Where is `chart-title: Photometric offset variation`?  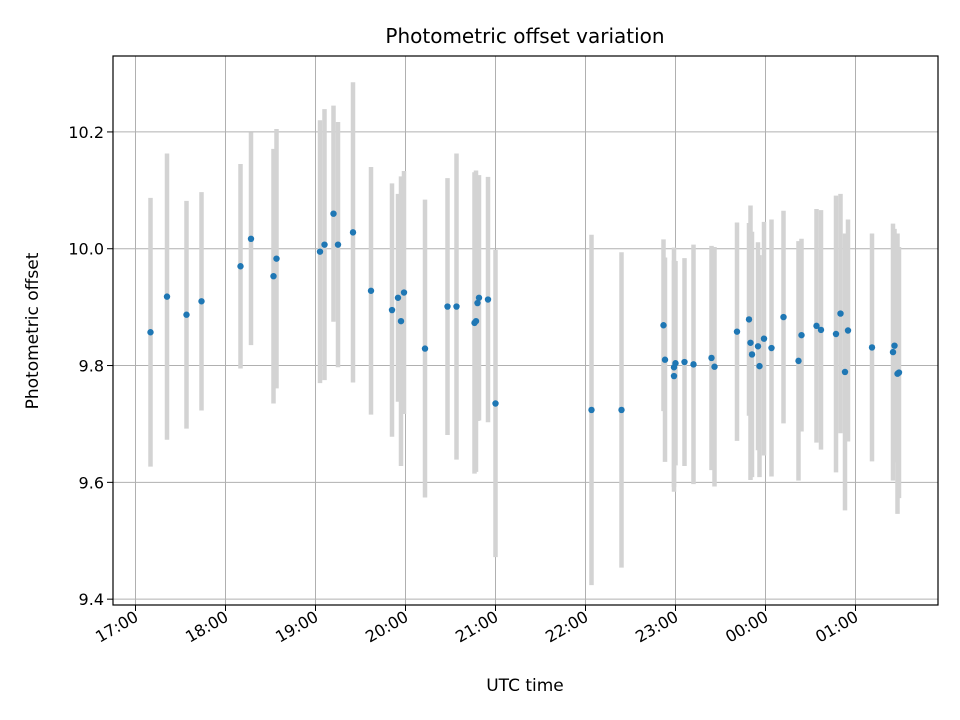
chart-title: Photometric offset variation is located at coordinates (524, 36).